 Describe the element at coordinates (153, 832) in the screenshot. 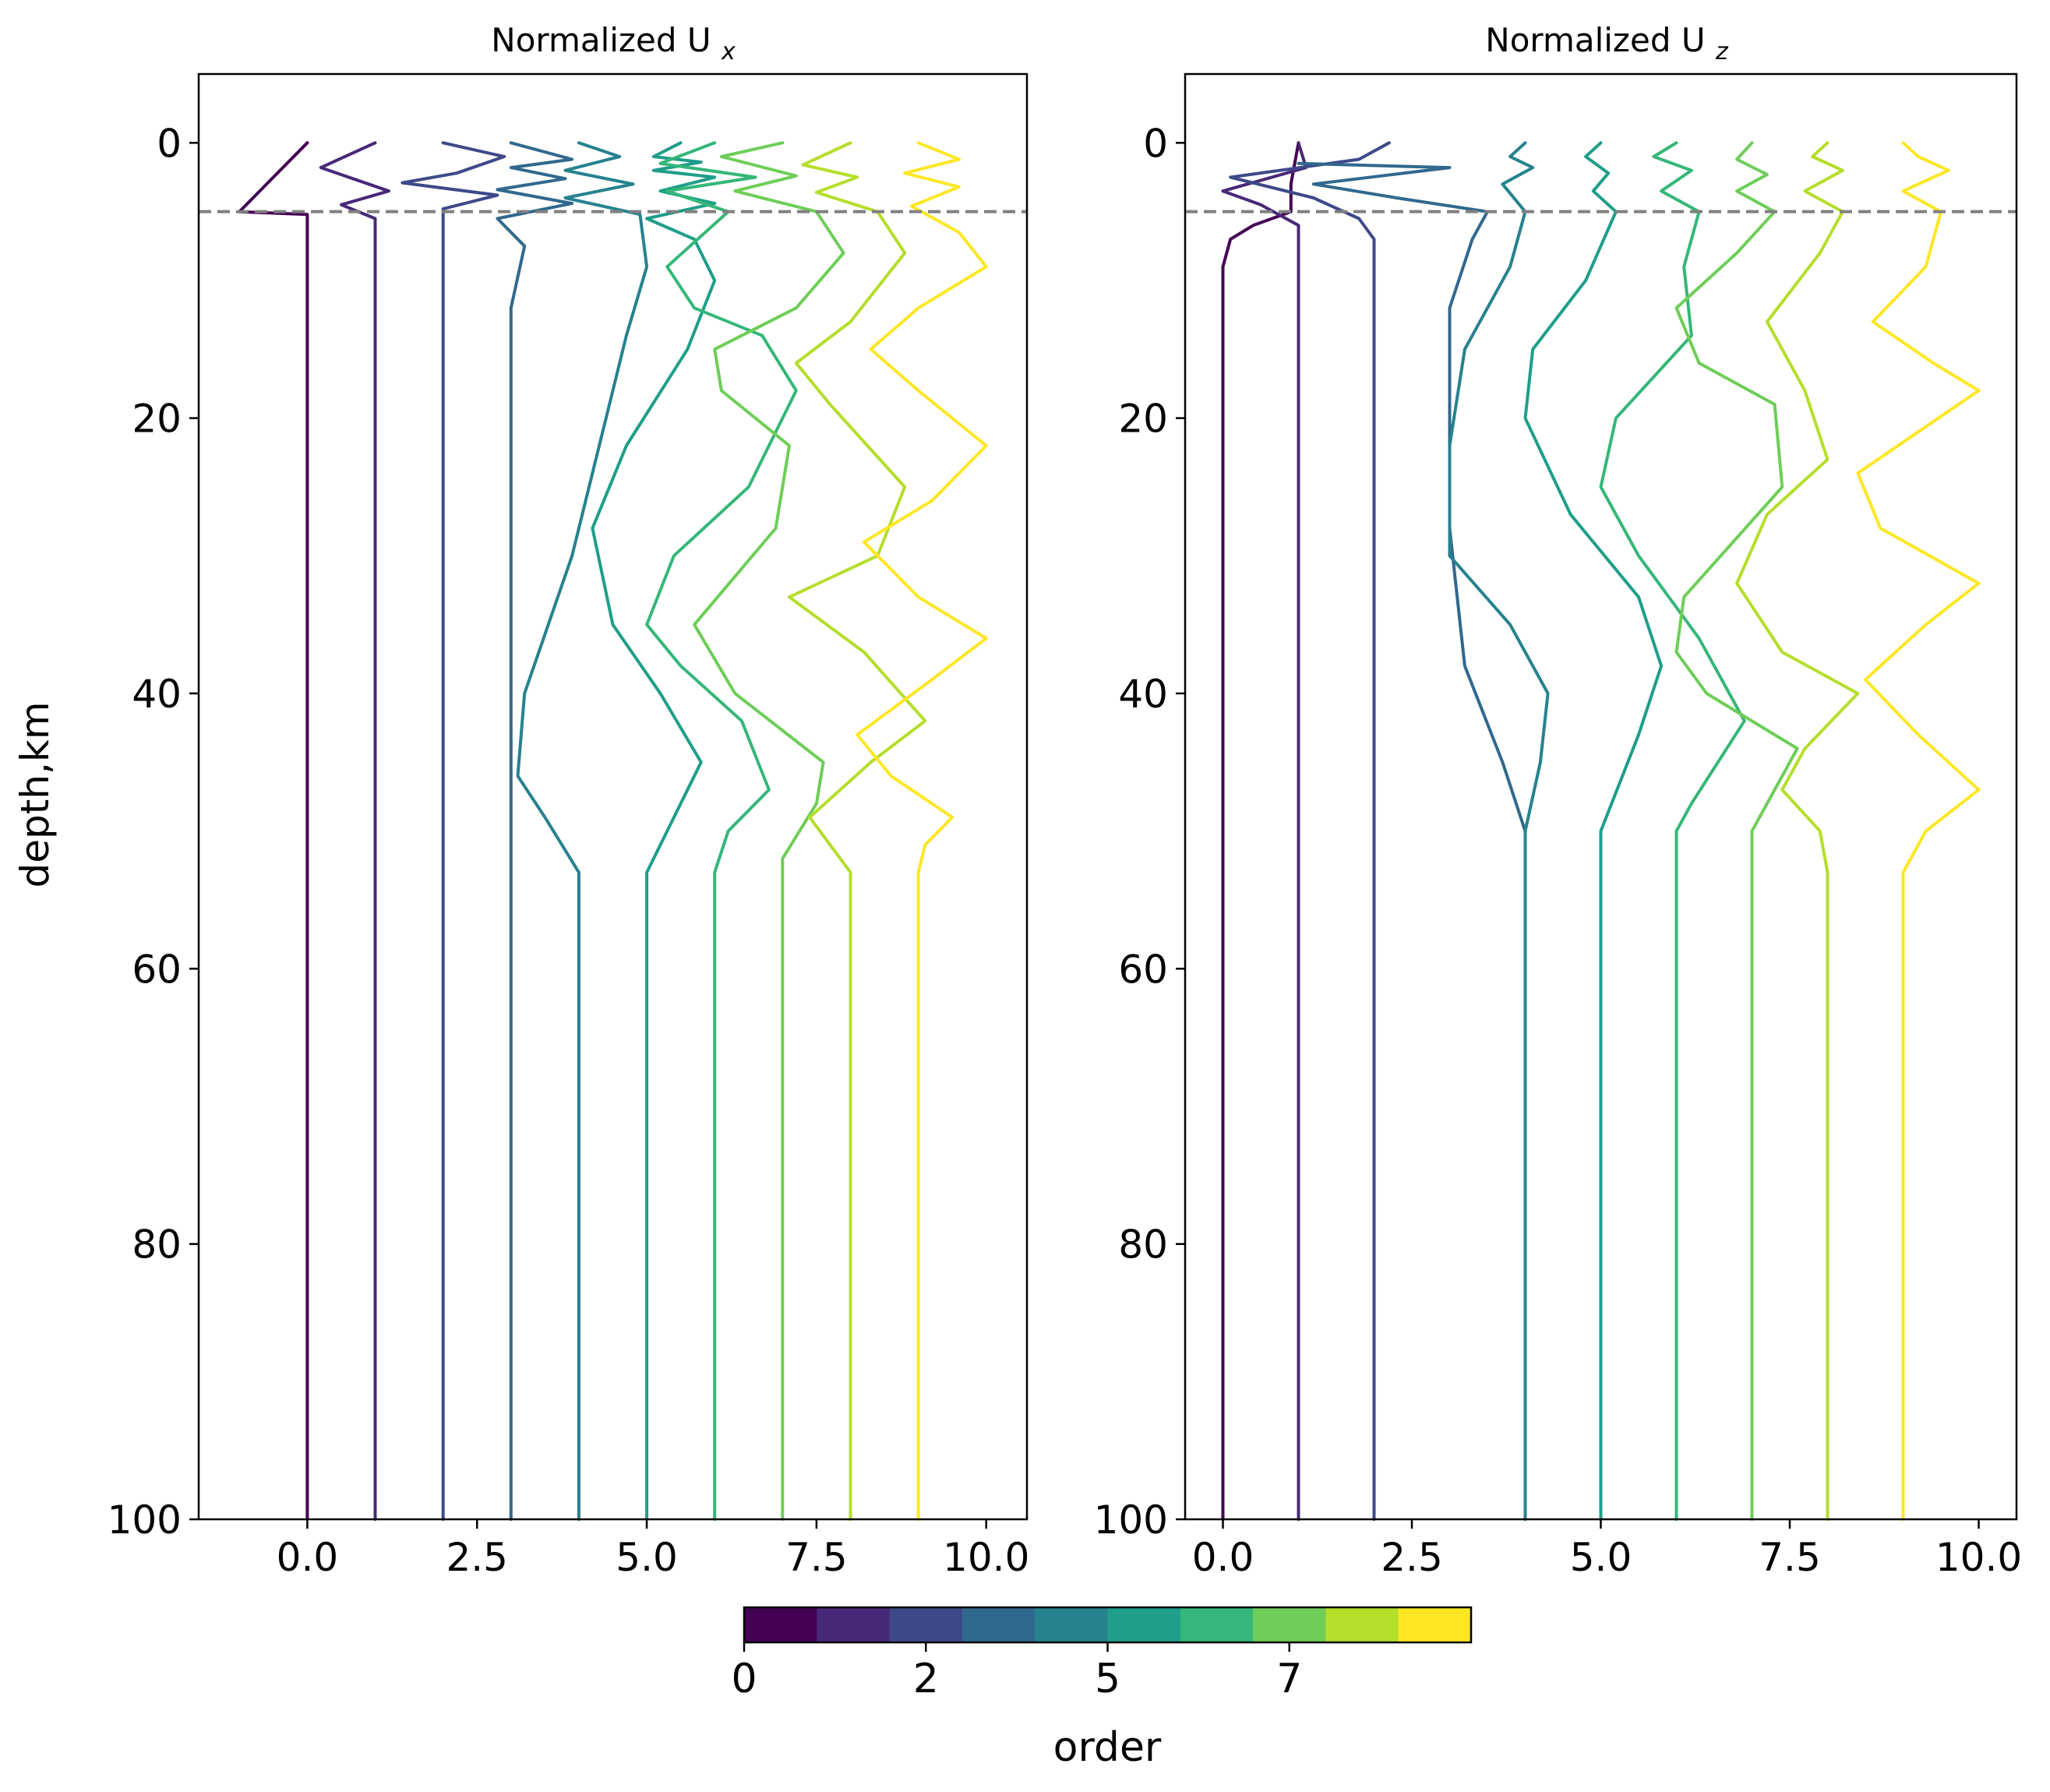

I see `left-y-axis: 0 20 40 60 80 100` at that location.